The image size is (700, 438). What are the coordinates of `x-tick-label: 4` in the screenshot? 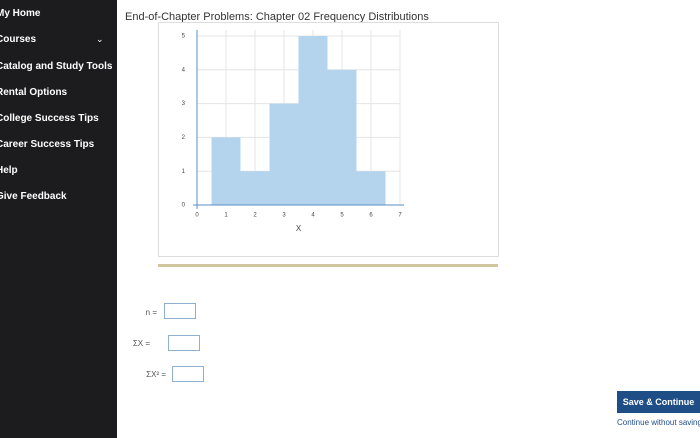 It's located at (313, 216).